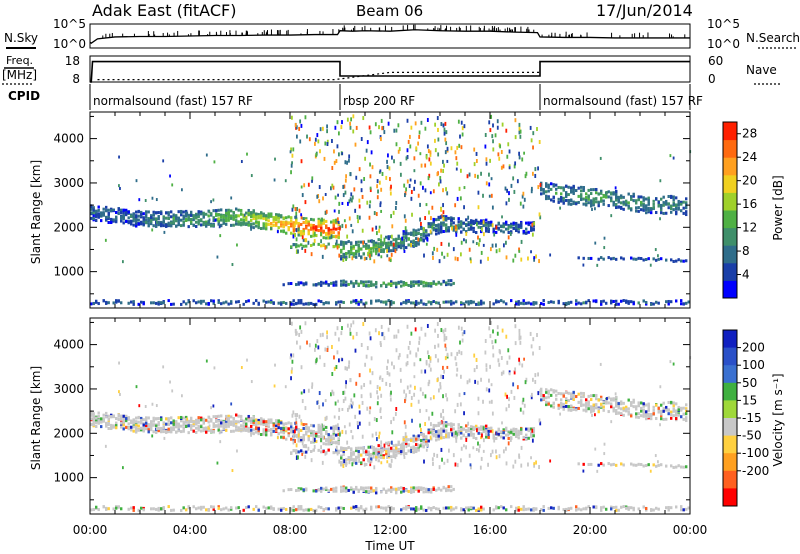 The width and height of the screenshot is (800, 554). I want to click on frequency-panel: Freq. [MHz] 18 8 60 0 Nave, so click(391, 70).